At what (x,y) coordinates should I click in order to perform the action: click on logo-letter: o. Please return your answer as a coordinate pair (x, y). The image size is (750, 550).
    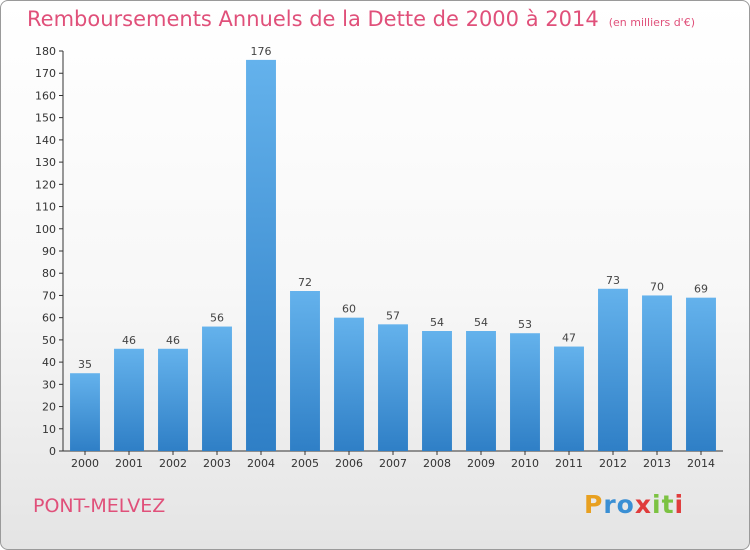
    Looking at the image, I should click on (625, 504).